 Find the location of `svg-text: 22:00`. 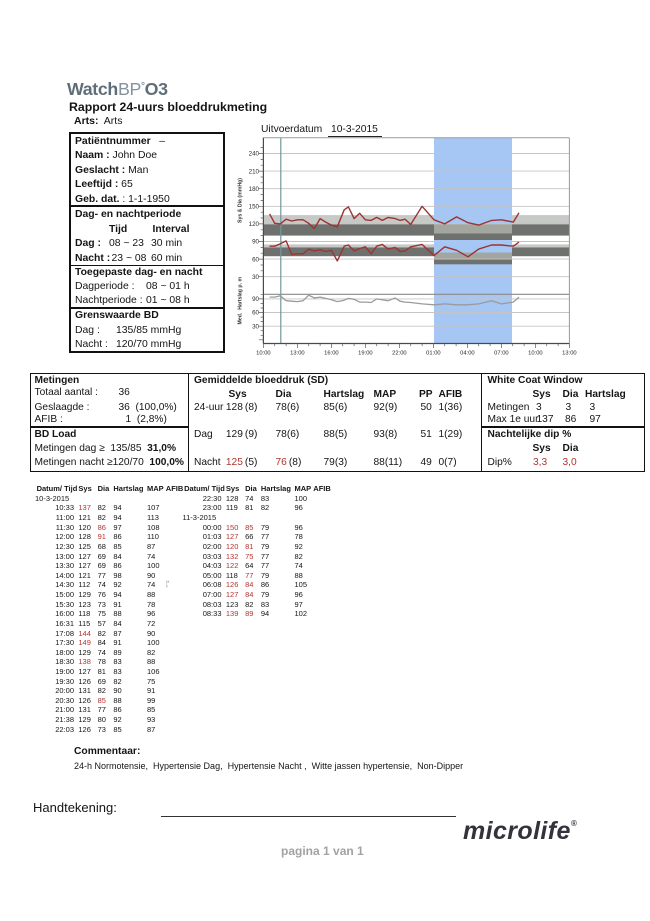

svg-text: 22:00 is located at coordinates (399, 354).